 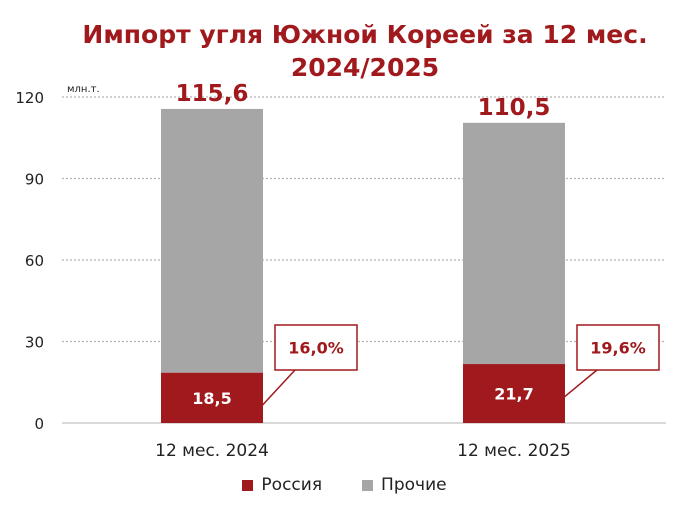 What do you see at coordinates (414, 485) in the screenshot?
I see `legend-label-other: Прочие` at bounding box center [414, 485].